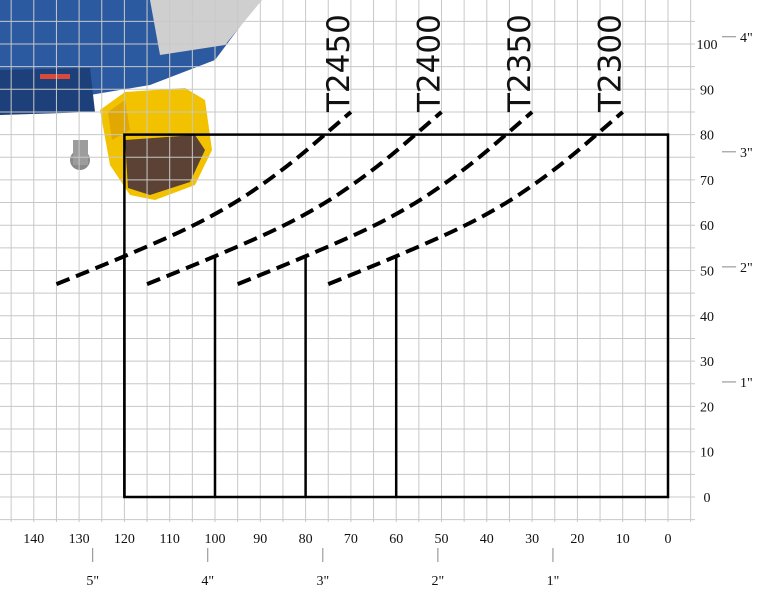 This screenshot has height=590, width=771. Describe the element at coordinates (260, 539) in the screenshot. I see `x-tick-label: 90` at that location.